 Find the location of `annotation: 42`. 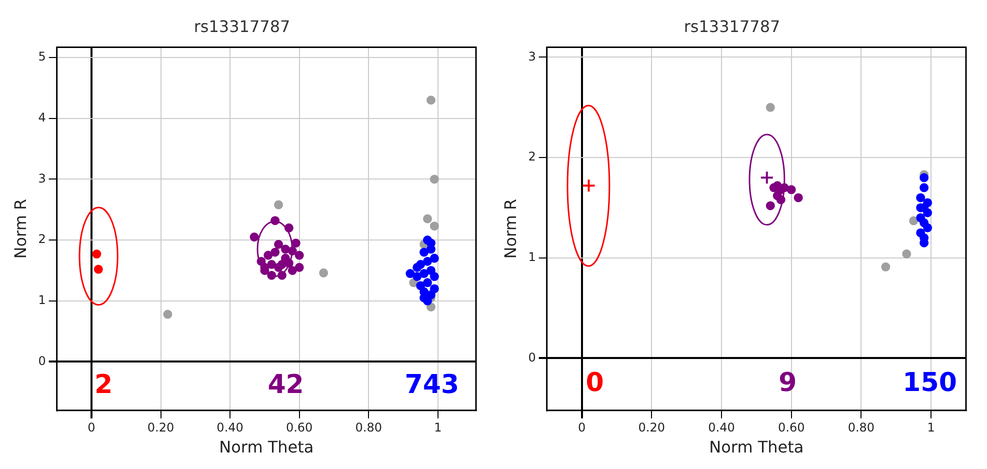

annotation: 42 is located at coordinates (286, 385).